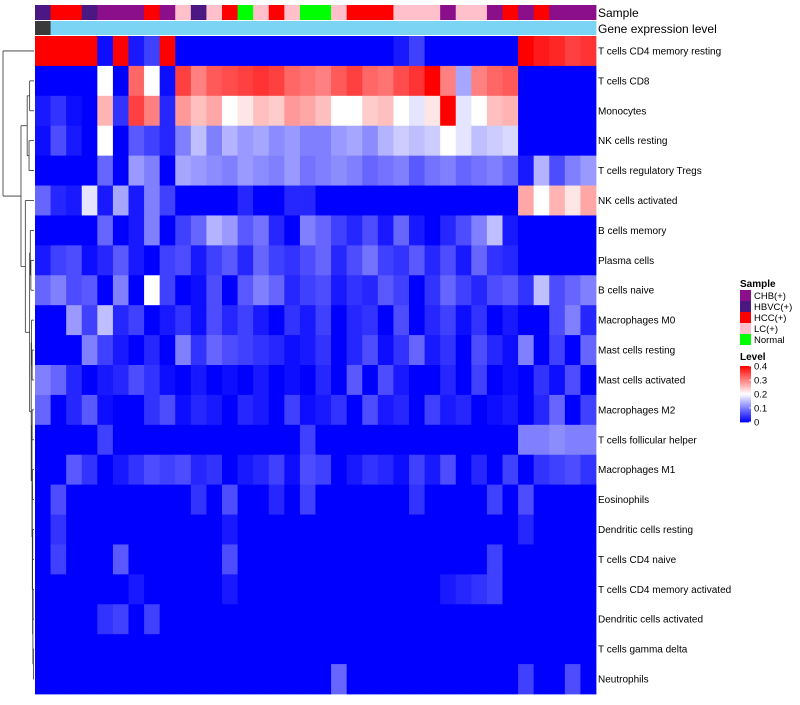  Describe the element at coordinates (637, 201) in the screenshot. I see `row-label-nk-cells-activated: NK cells activated` at that location.